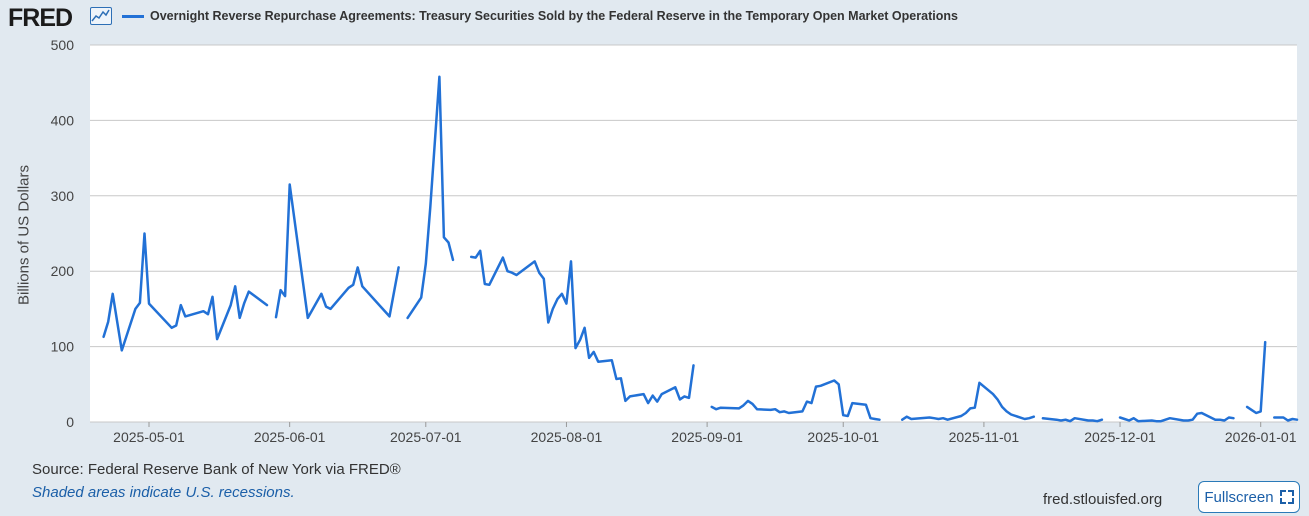  What do you see at coordinates (149, 437) in the screenshot?
I see `x-tick-label: 2025-05-01` at bounding box center [149, 437].